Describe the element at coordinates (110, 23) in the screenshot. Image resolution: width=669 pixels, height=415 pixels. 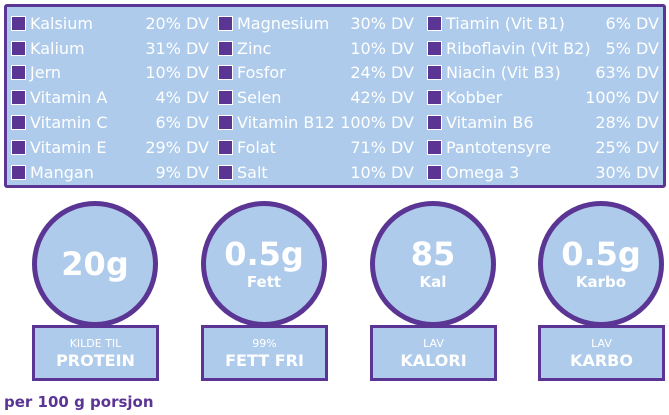
I see `nutrient-row: Kalsium 20% DV` at that location.